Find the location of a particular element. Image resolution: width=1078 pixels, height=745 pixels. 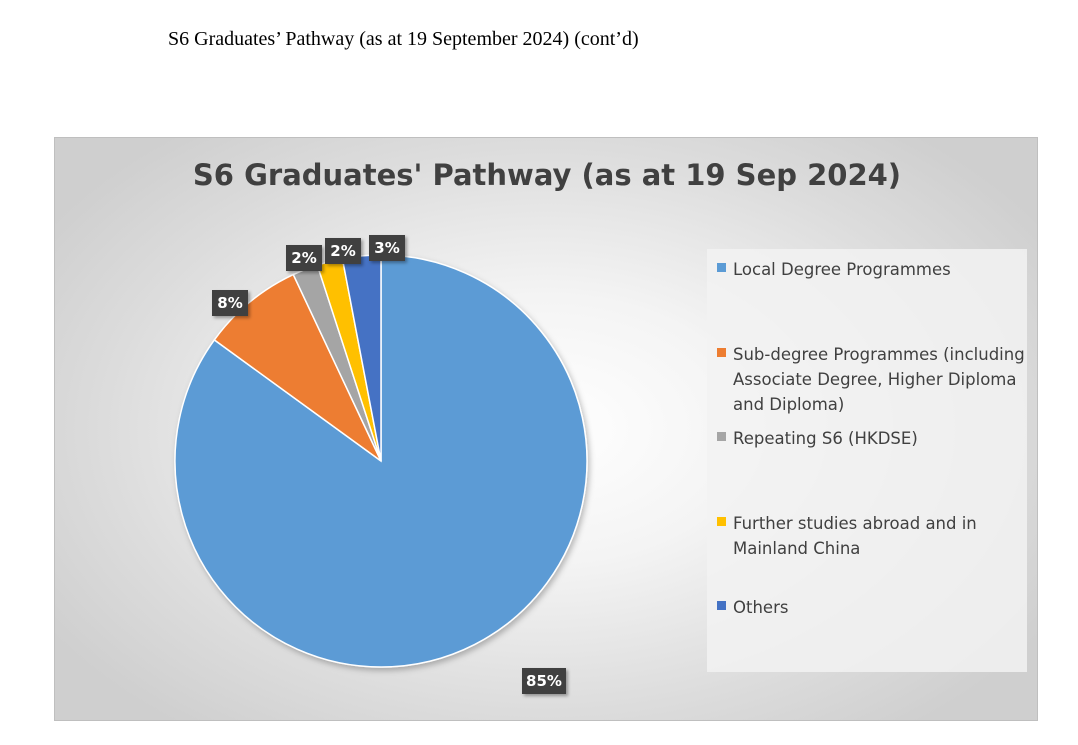

data-label-sub-degree: 8% is located at coordinates (230, 303).